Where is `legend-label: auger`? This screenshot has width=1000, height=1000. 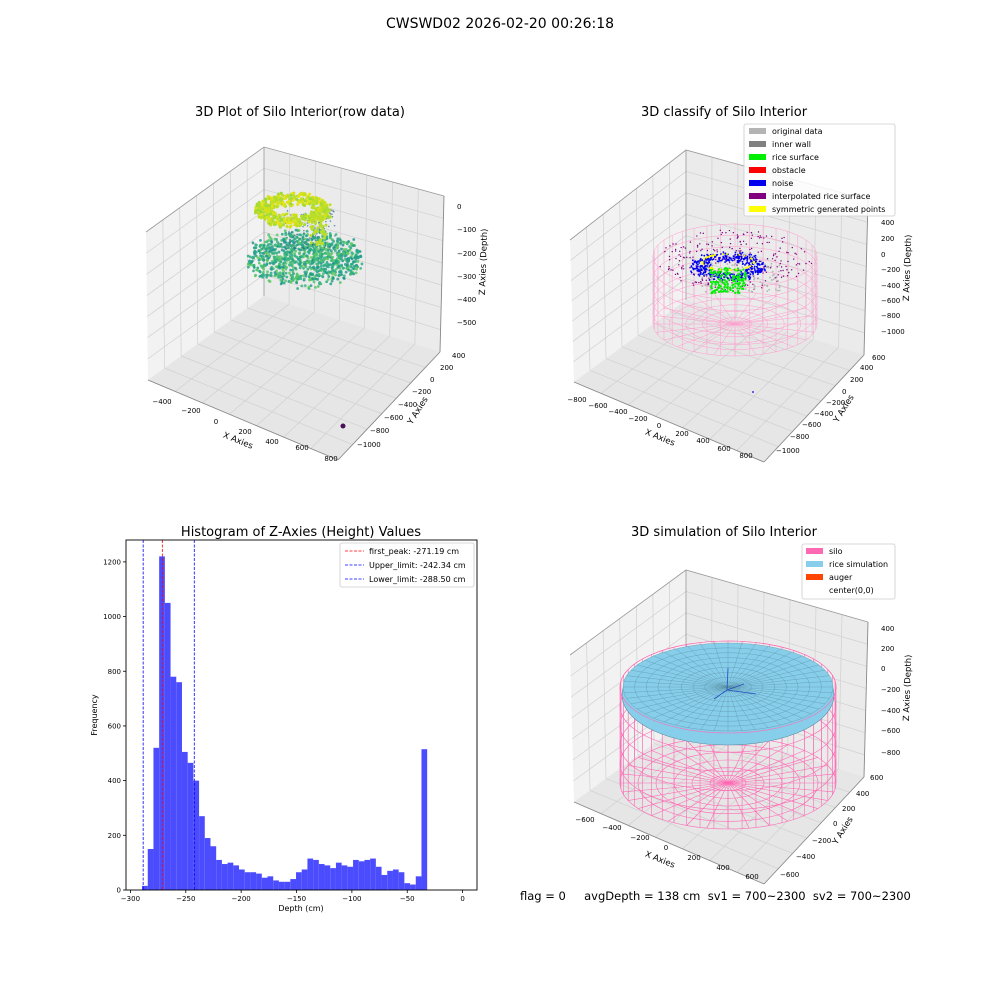 legend-label: auger is located at coordinates (841, 577).